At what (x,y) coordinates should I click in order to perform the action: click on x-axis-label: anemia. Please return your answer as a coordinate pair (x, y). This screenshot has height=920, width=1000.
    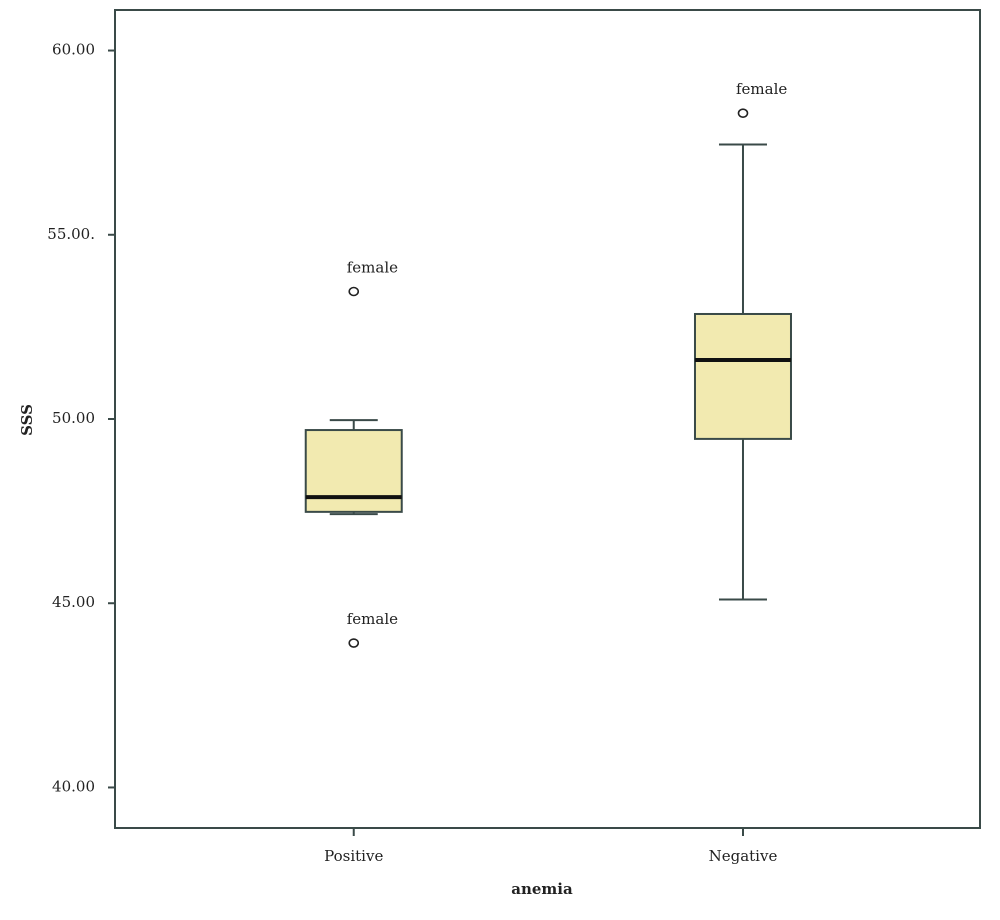
    Looking at the image, I should click on (542, 889).